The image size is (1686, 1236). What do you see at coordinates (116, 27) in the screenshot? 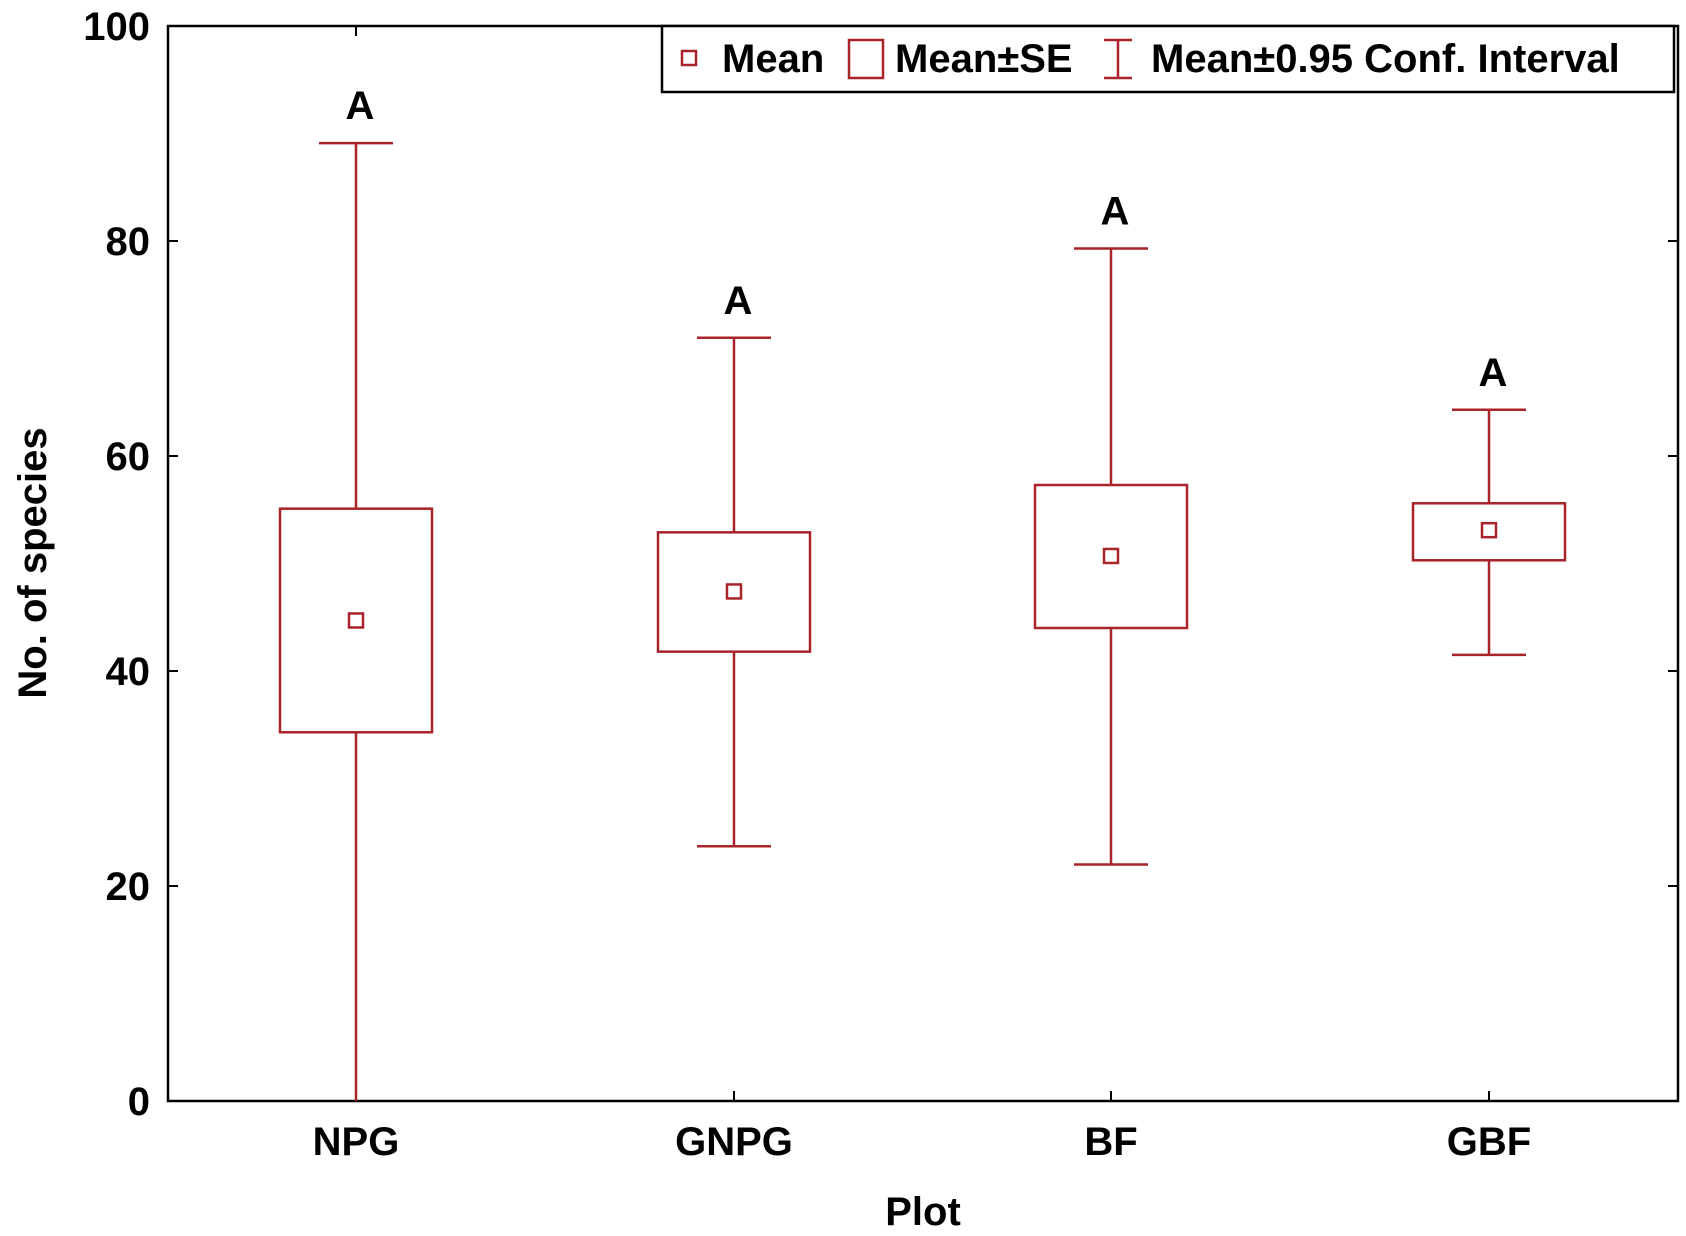
I see `y-tick-label: 100` at bounding box center [116, 27].